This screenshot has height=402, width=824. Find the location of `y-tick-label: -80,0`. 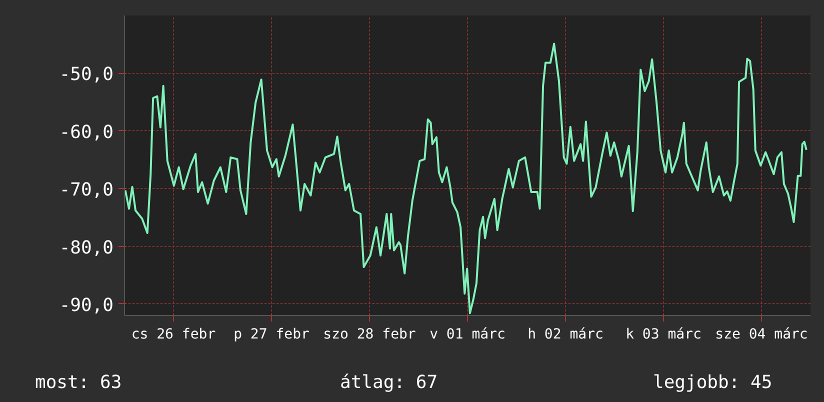

y-tick-label: -80,0 is located at coordinates (86, 247).